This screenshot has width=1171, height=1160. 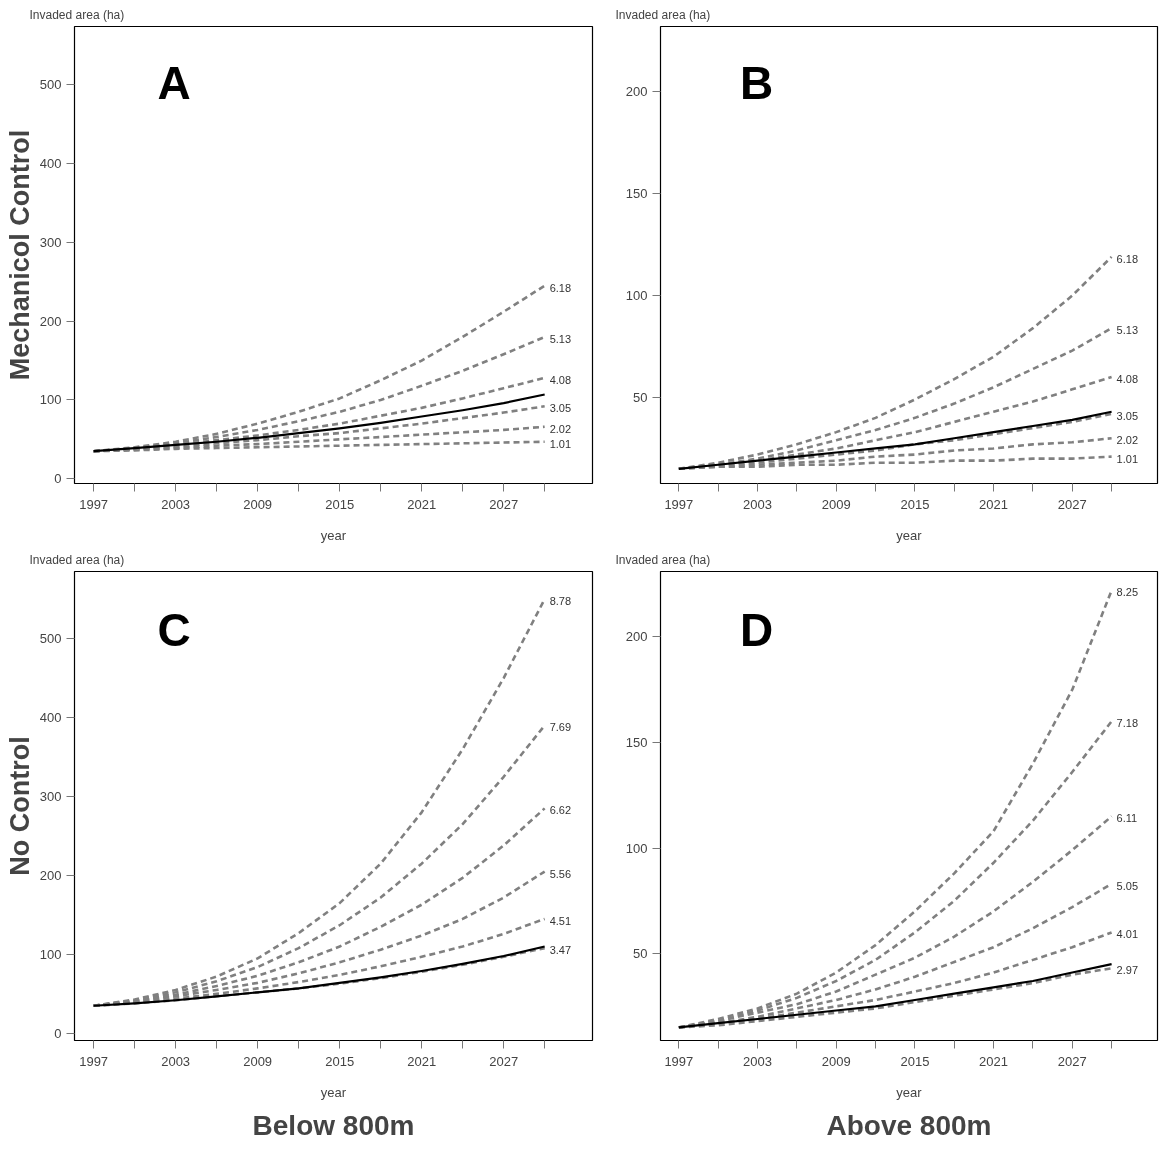 I want to click on series-label: 5.05, so click(x=1127, y=885).